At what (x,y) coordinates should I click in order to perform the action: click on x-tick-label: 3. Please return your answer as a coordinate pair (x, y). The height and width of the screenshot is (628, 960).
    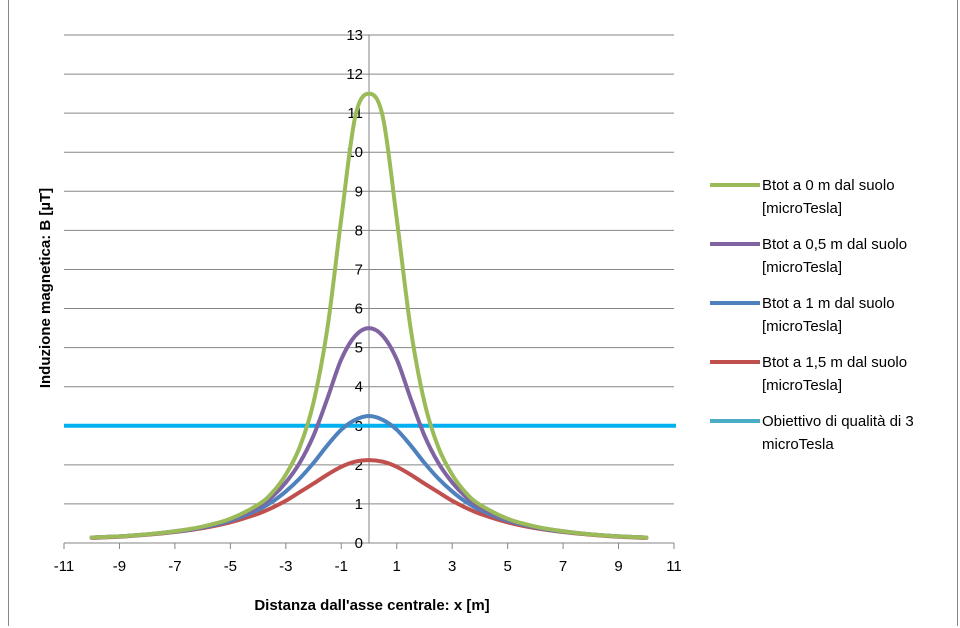
    Looking at the image, I should click on (452, 566).